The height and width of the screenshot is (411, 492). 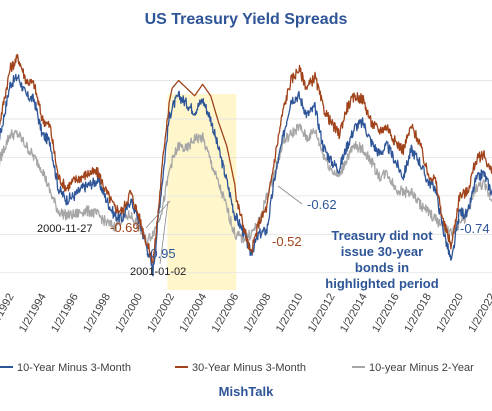 I want to click on annotation-note-line-2: issue 30-year, so click(x=382, y=251).